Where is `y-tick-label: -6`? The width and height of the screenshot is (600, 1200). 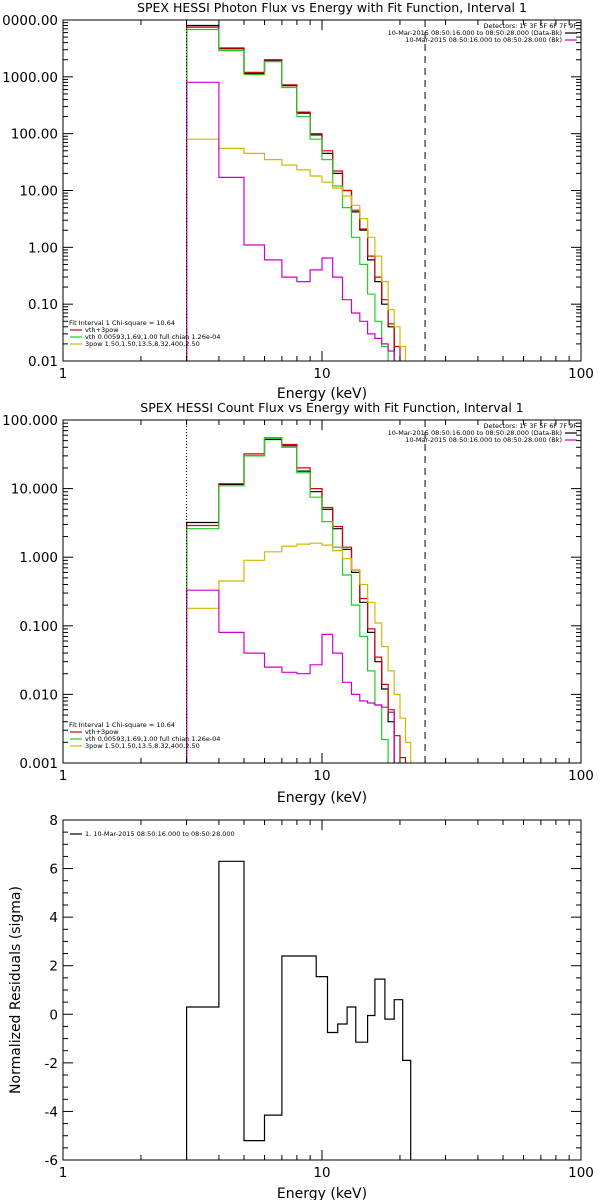 y-tick-label: -6 is located at coordinates (51, 1161).